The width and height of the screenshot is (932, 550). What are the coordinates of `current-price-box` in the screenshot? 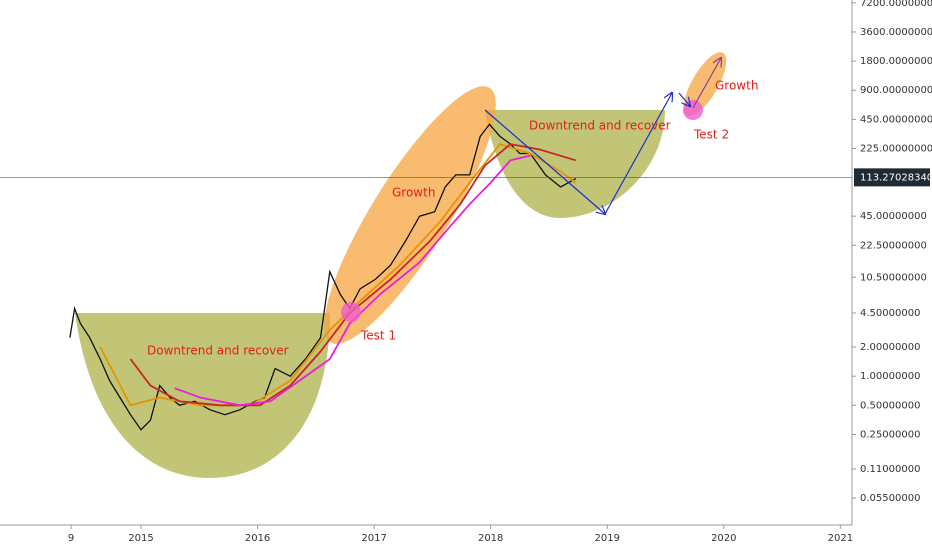 It's located at (892, 177).